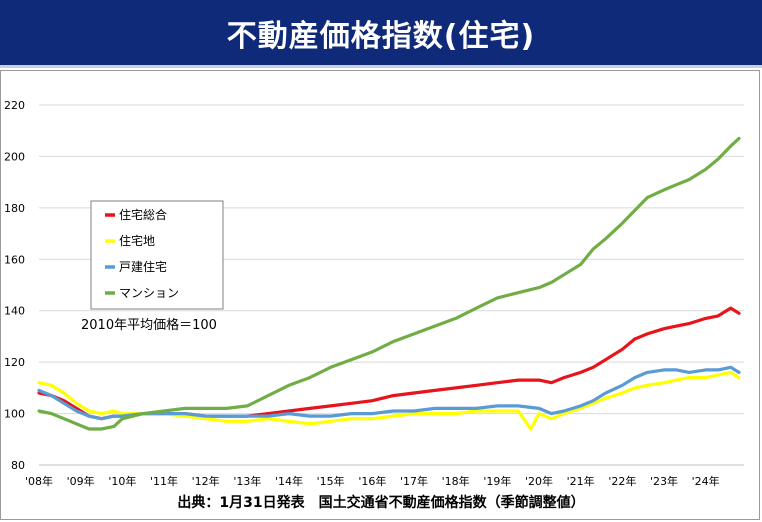 Image resolution: width=762 pixels, height=522 pixels. What do you see at coordinates (14, 259) in the screenshot?
I see `y-tick-label: 160` at bounding box center [14, 259].